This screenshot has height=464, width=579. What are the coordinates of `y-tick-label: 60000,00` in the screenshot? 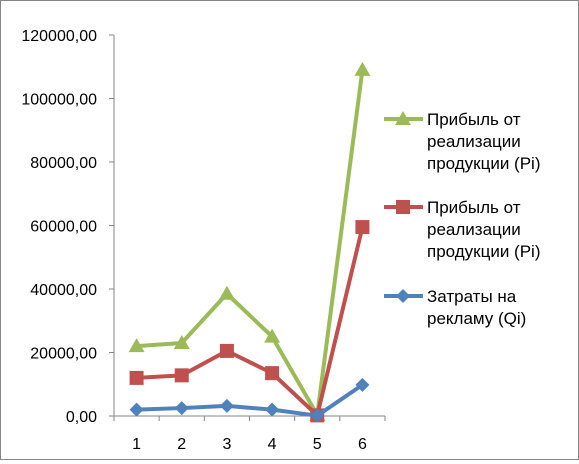 It's located at (63, 227).